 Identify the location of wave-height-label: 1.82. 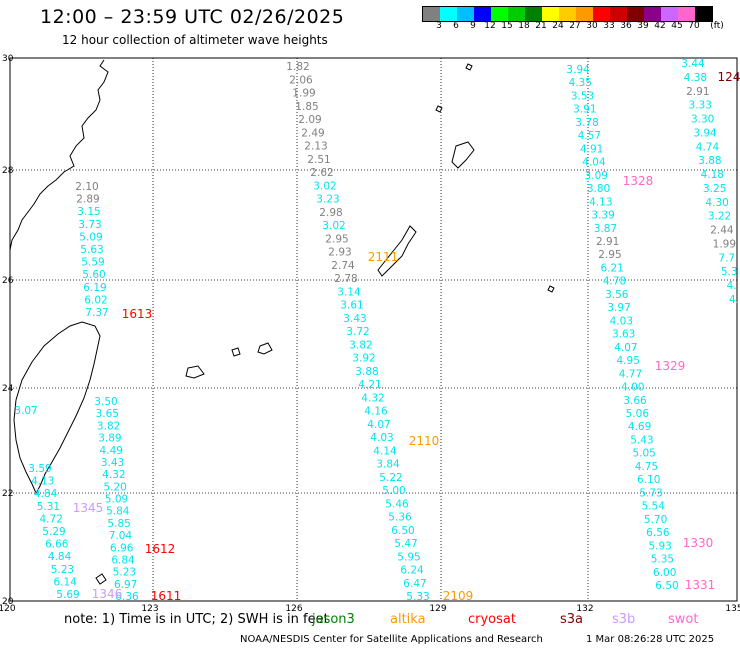
(297, 67).